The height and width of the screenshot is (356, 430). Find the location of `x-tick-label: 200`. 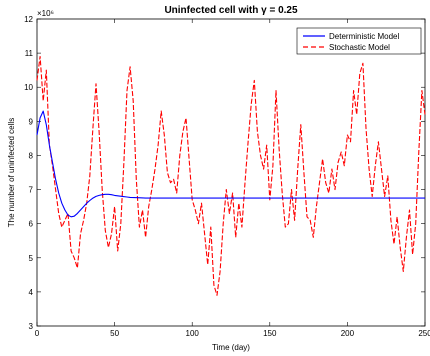

x-tick-label: 200 is located at coordinates (348, 333).